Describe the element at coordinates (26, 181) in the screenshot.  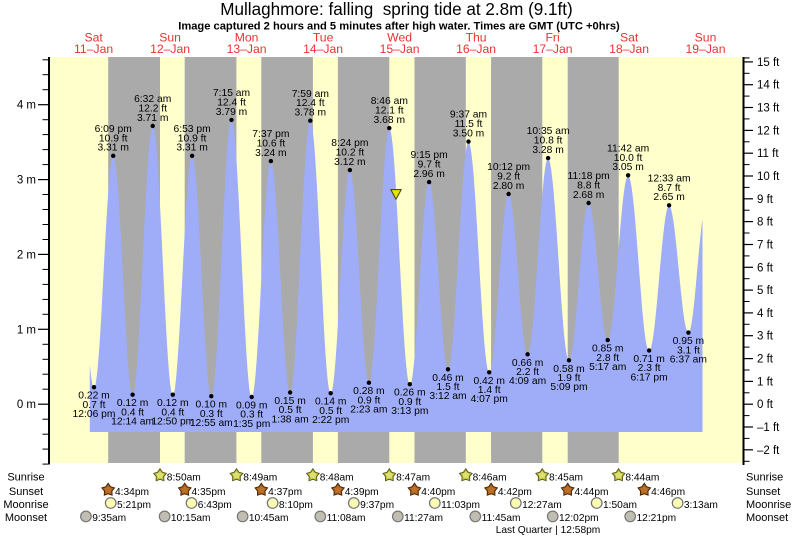
I see `svg-text: 3 m` at that location.